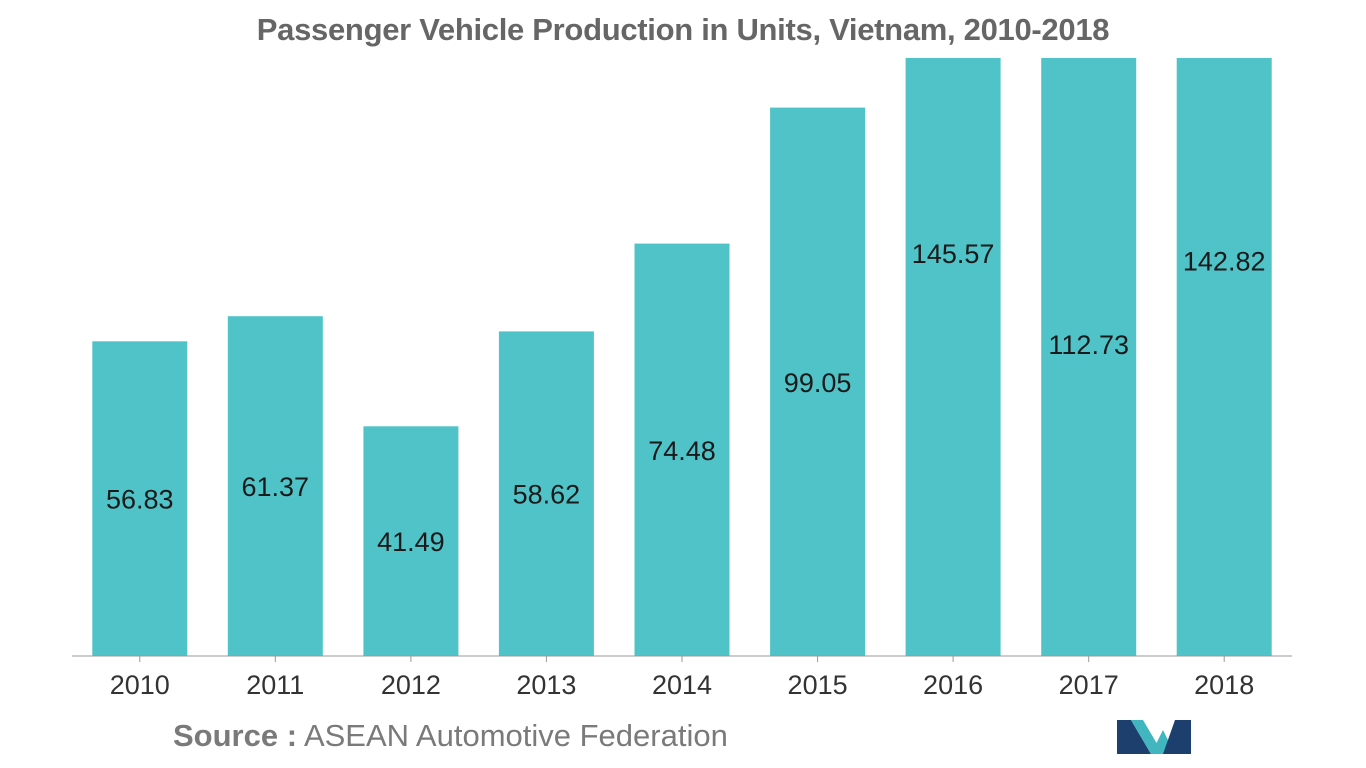 Image resolution: width=1366 pixels, height=768 pixels. What do you see at coordinates (953, 357) in the screenshot?
I see `bar-2016` at bounding box center [953, 357].